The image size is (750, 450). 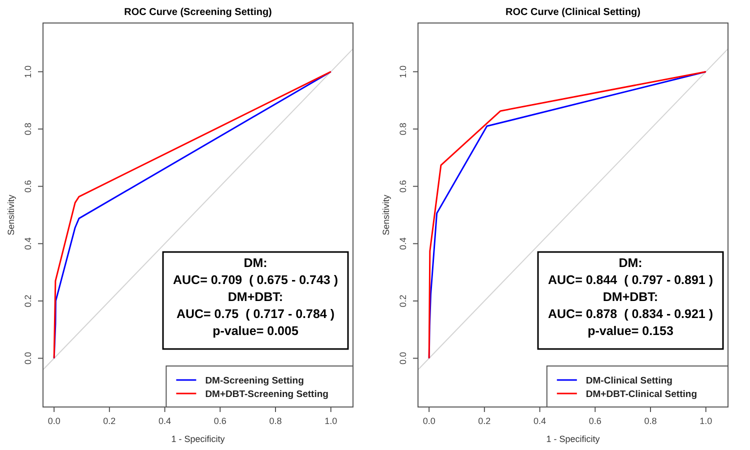 What do you see at coordinates (629, 381) in the screenshot?
I see `legend-label: DM-Clinical Setting` at bounding box center [629, 381].